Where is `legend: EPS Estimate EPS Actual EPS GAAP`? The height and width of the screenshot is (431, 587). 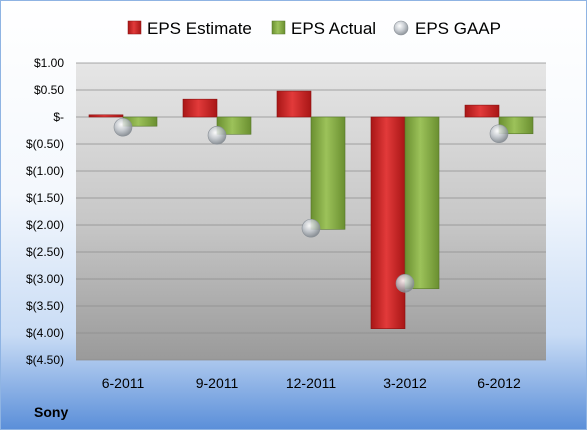 legend: EPS Estimate EPS Actual EPS GAAP is located at coordinates (314, 28).